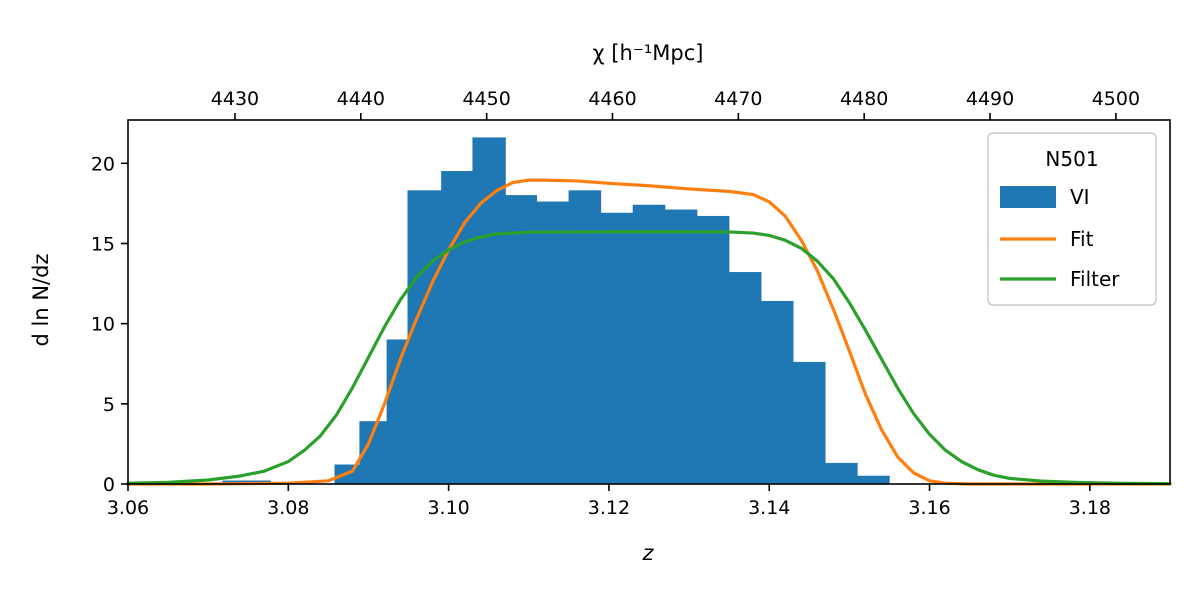 This screenshot has width=1200, height=600. Describe the element at coordinates (990, 99) in the screenshot. I see `top-x-tick-label: 4490` at that location.